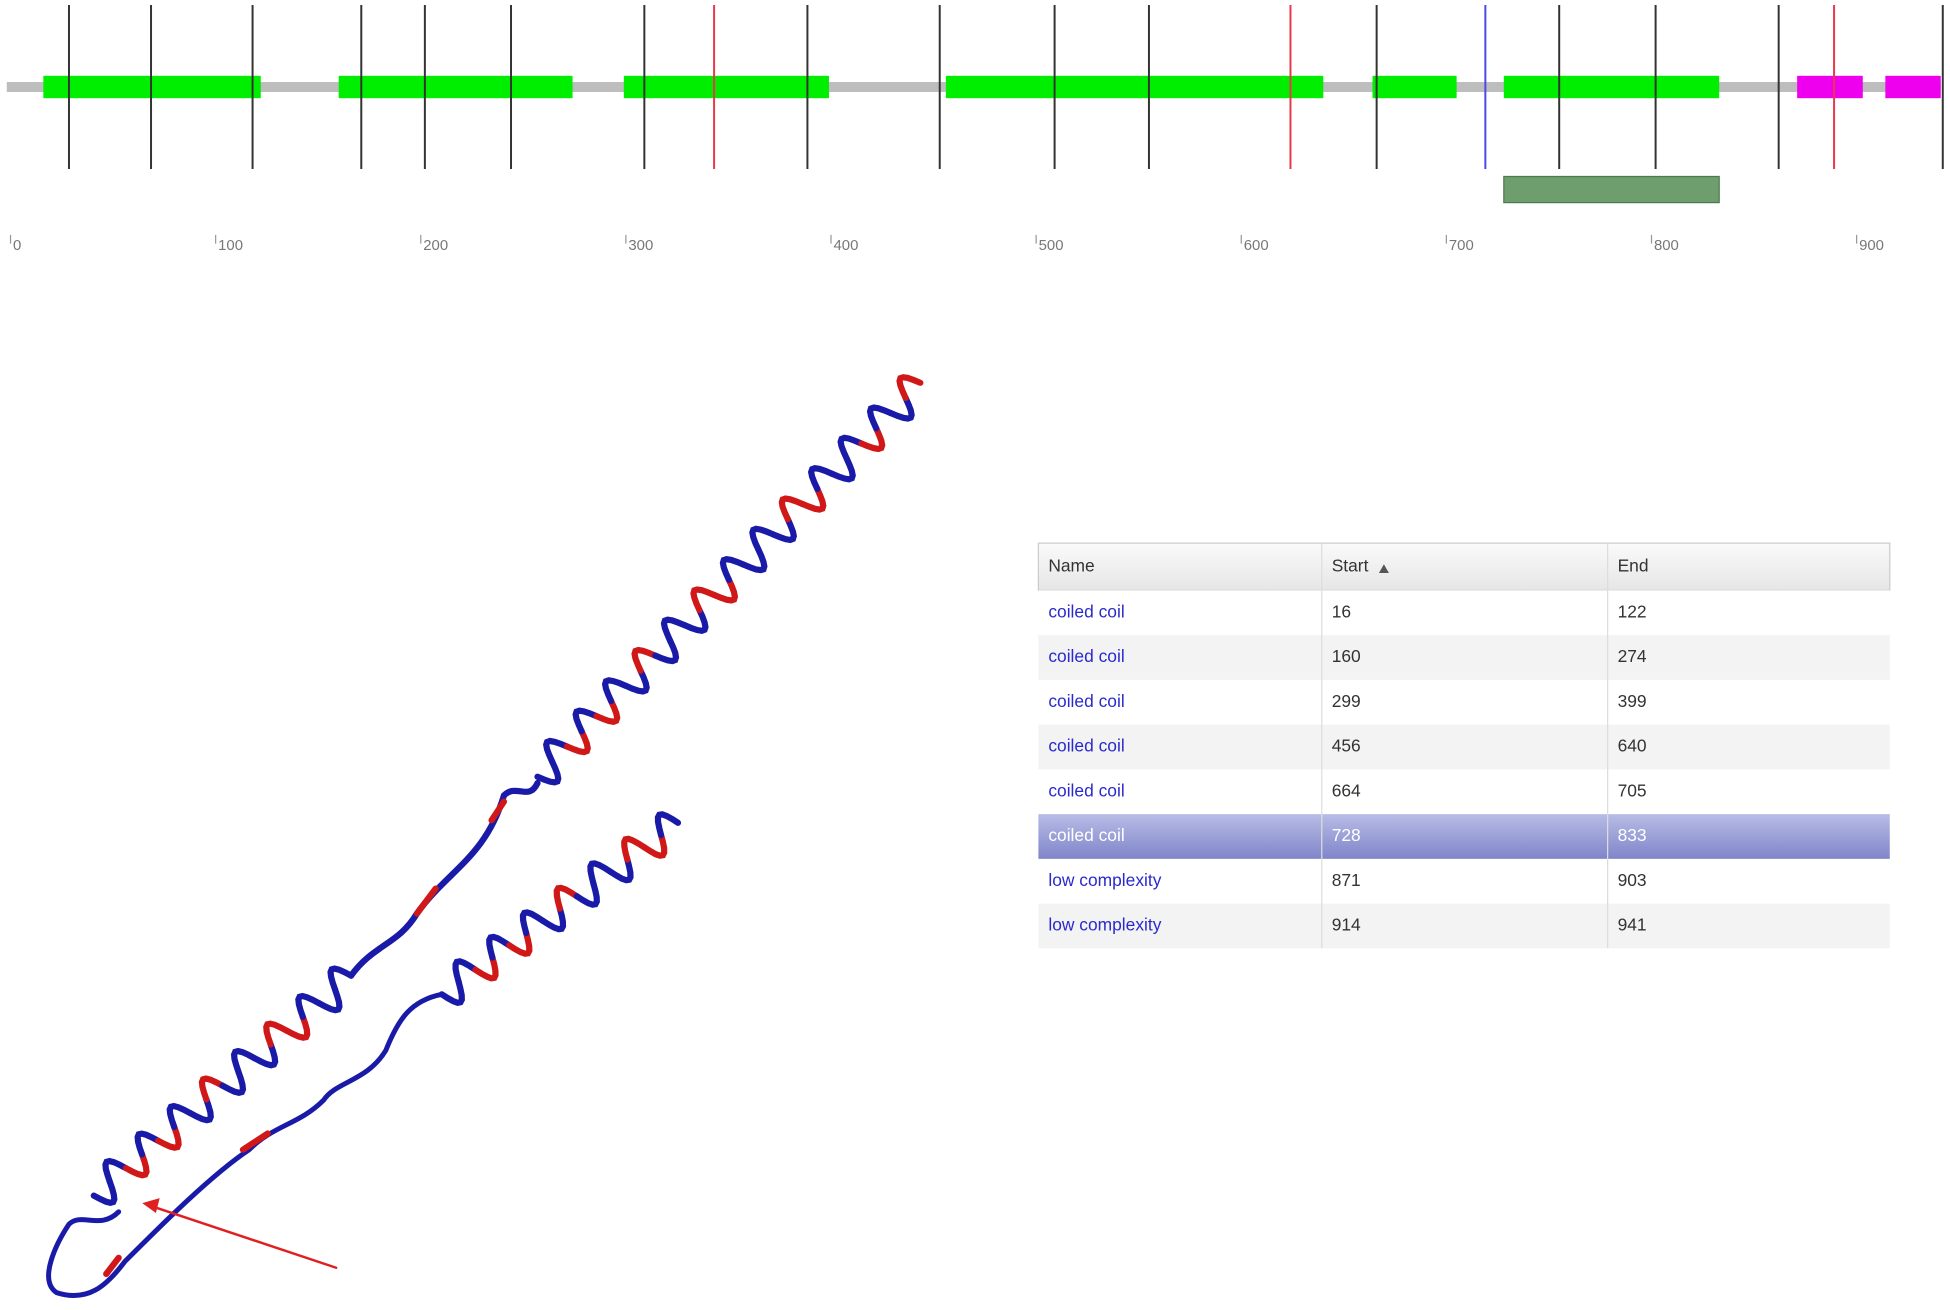 The image size is (1950, 1310). Describe the element at coordinates (1071, 565) in the screenshot. I see `column-header: Name` at that location.